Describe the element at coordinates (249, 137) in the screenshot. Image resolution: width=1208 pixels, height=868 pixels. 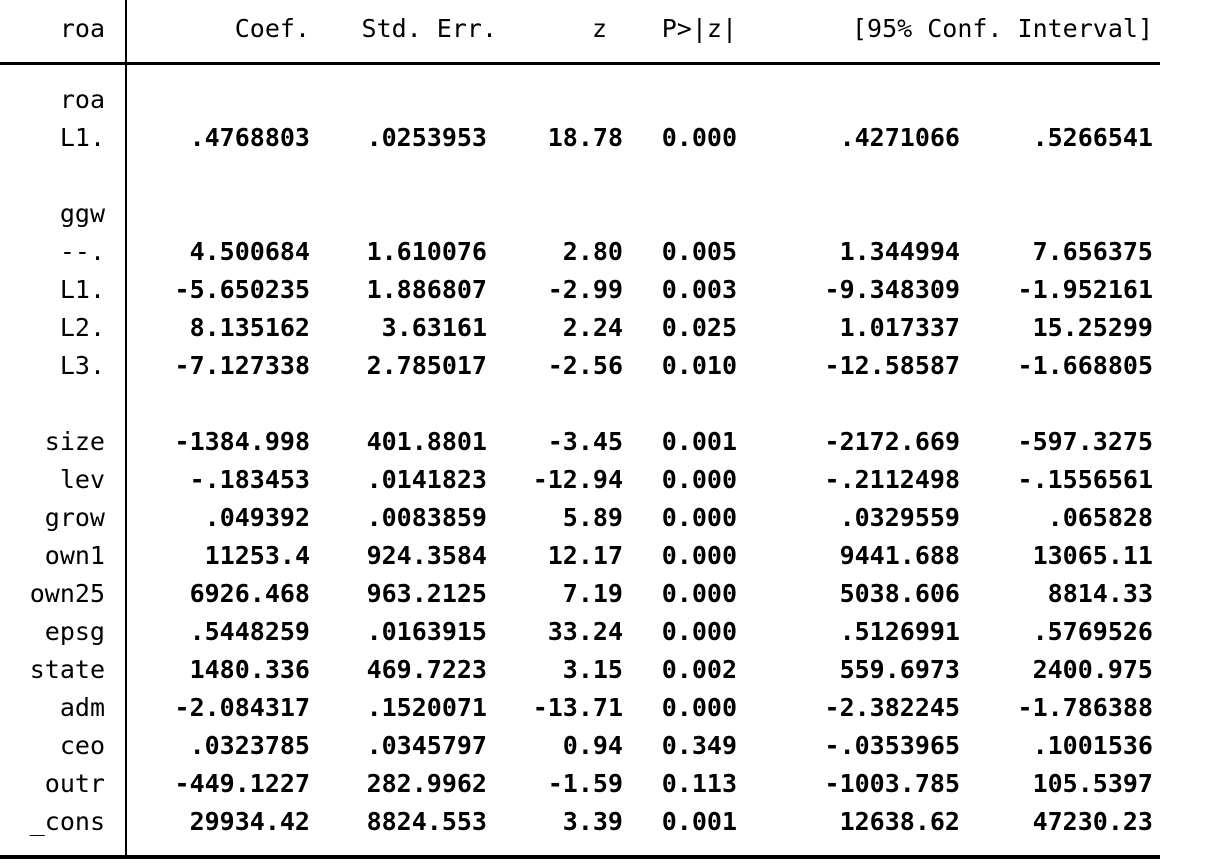
I see `cell-coef: .4768803` at that location.